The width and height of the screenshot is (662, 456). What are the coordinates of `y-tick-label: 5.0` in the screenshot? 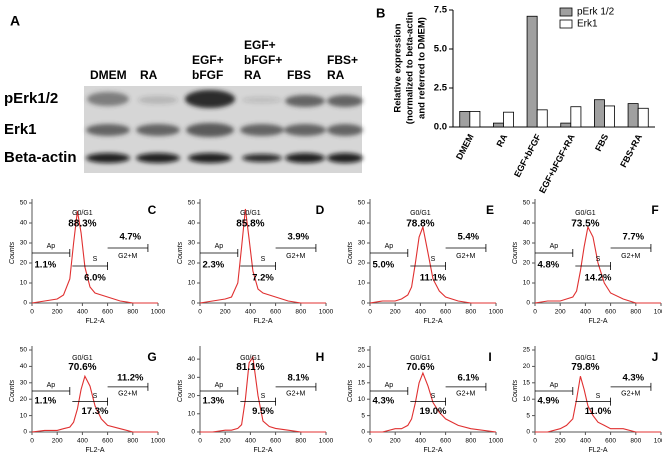 It's located at (440, 49).